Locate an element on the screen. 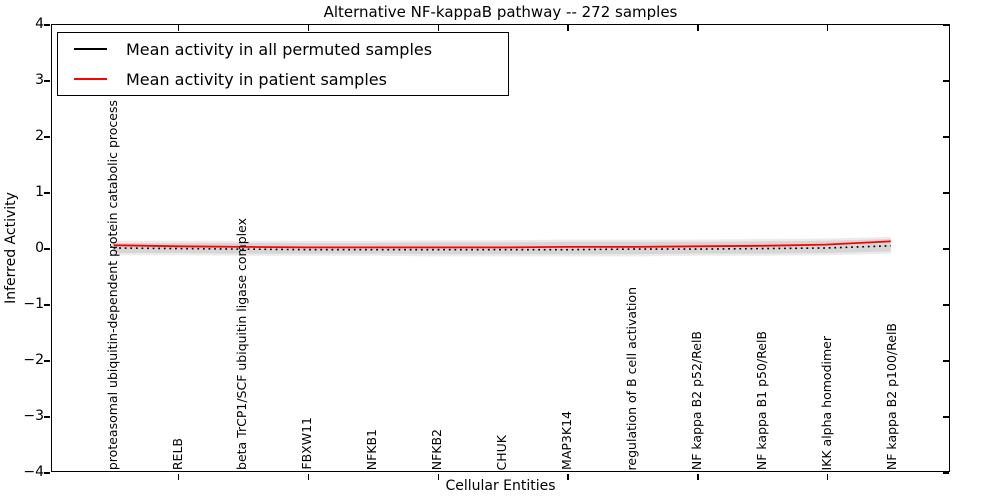  permuted-mean-line is located at coordinates (502, 248).